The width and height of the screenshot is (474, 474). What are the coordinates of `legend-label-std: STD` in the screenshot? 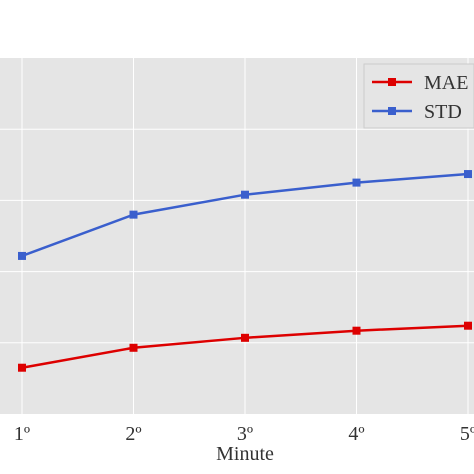 It's located at (443, 112).